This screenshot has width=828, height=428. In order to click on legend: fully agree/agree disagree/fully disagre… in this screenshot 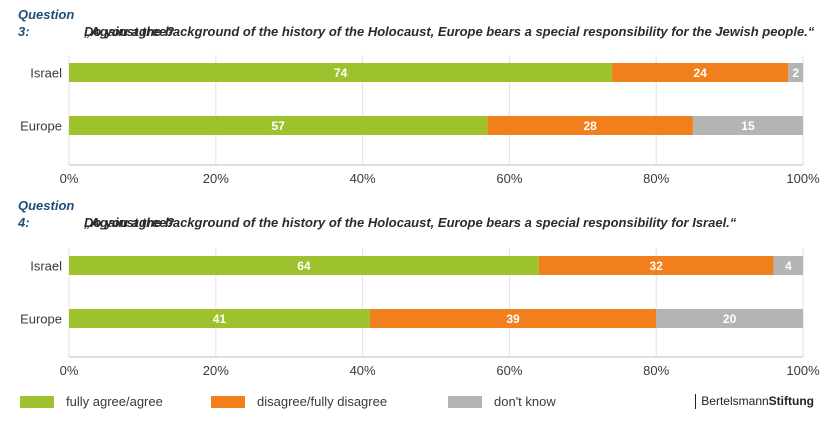, I will do `click(414, 404)`.